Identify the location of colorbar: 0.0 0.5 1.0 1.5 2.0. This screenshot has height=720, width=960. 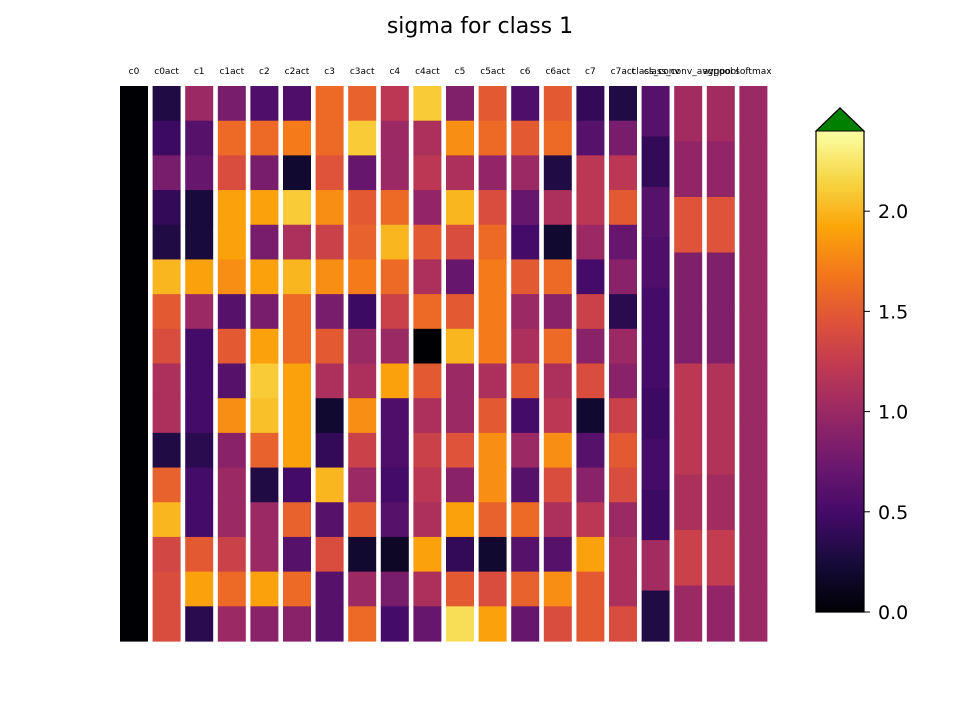
(861, 365).